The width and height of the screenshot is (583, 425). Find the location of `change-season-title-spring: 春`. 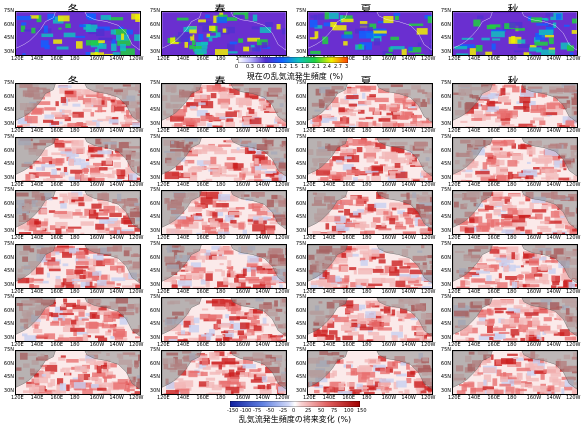

change-season-title-spring: 春 is located at coordinates (220, 81).